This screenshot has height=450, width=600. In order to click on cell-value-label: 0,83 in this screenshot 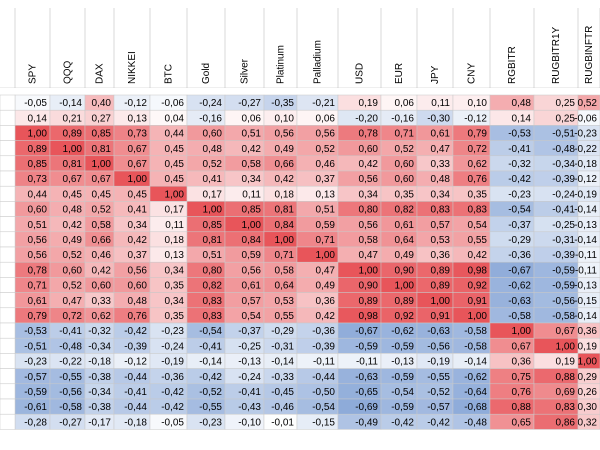, I will do `click(478, 210)`.